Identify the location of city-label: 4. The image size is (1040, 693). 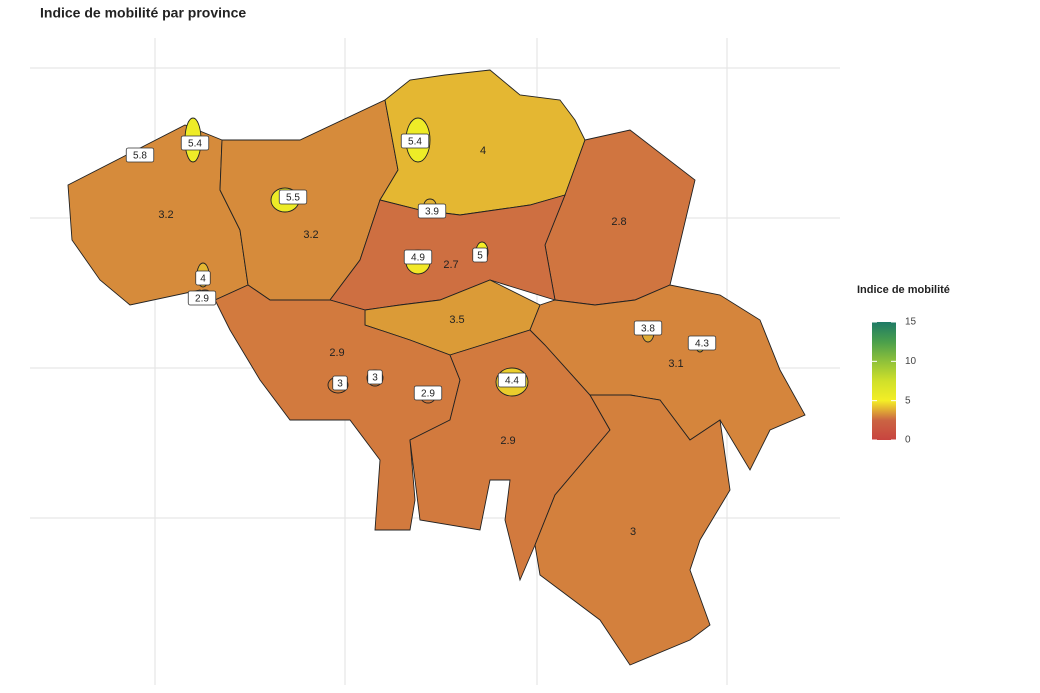
(203, 279).